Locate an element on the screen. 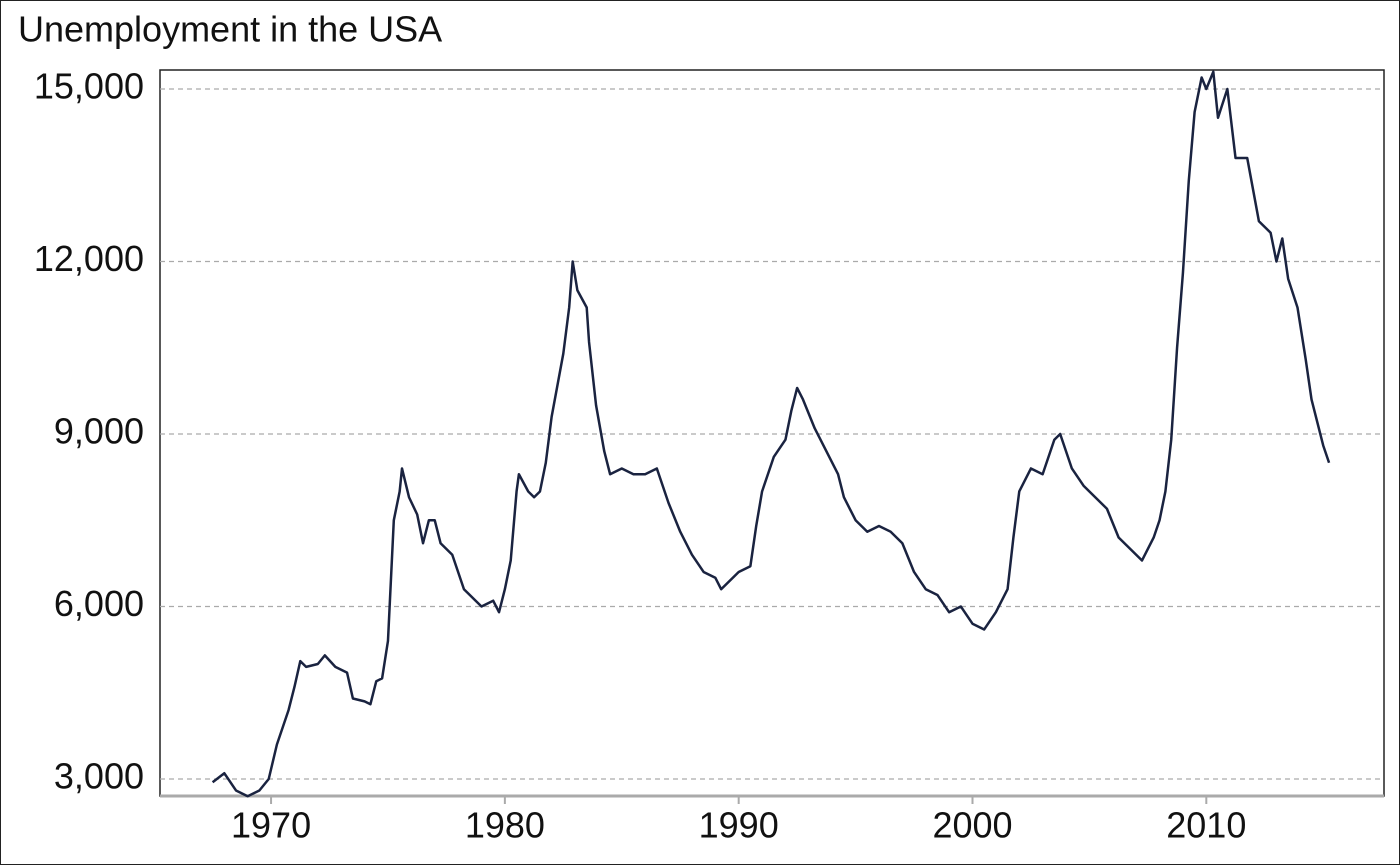 This screenshot has width=1400, height=865. x-tick-label: 1980 is located at coordinates (505, 825).